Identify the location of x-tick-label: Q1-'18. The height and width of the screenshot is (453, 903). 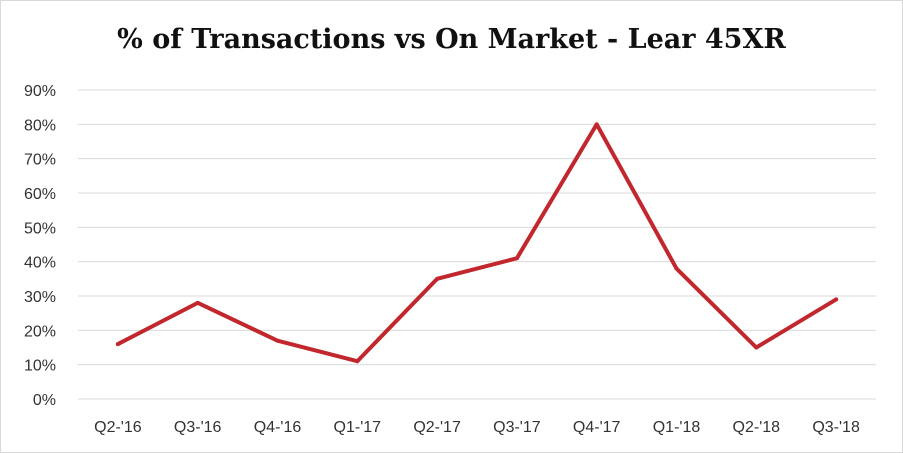
(677, 427).